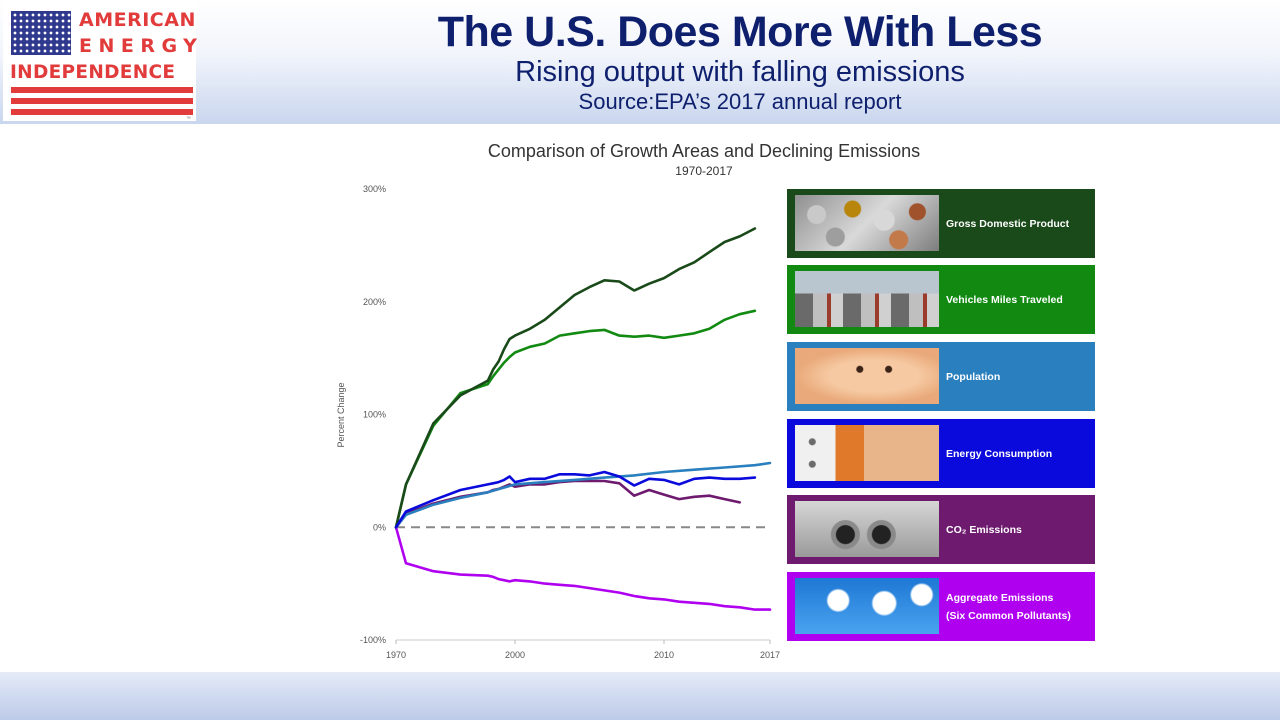 The width and height of the screenshot is (1280, 720). I want to click on page-subtitle: Rising output with falling emissions, so click(740, 72).